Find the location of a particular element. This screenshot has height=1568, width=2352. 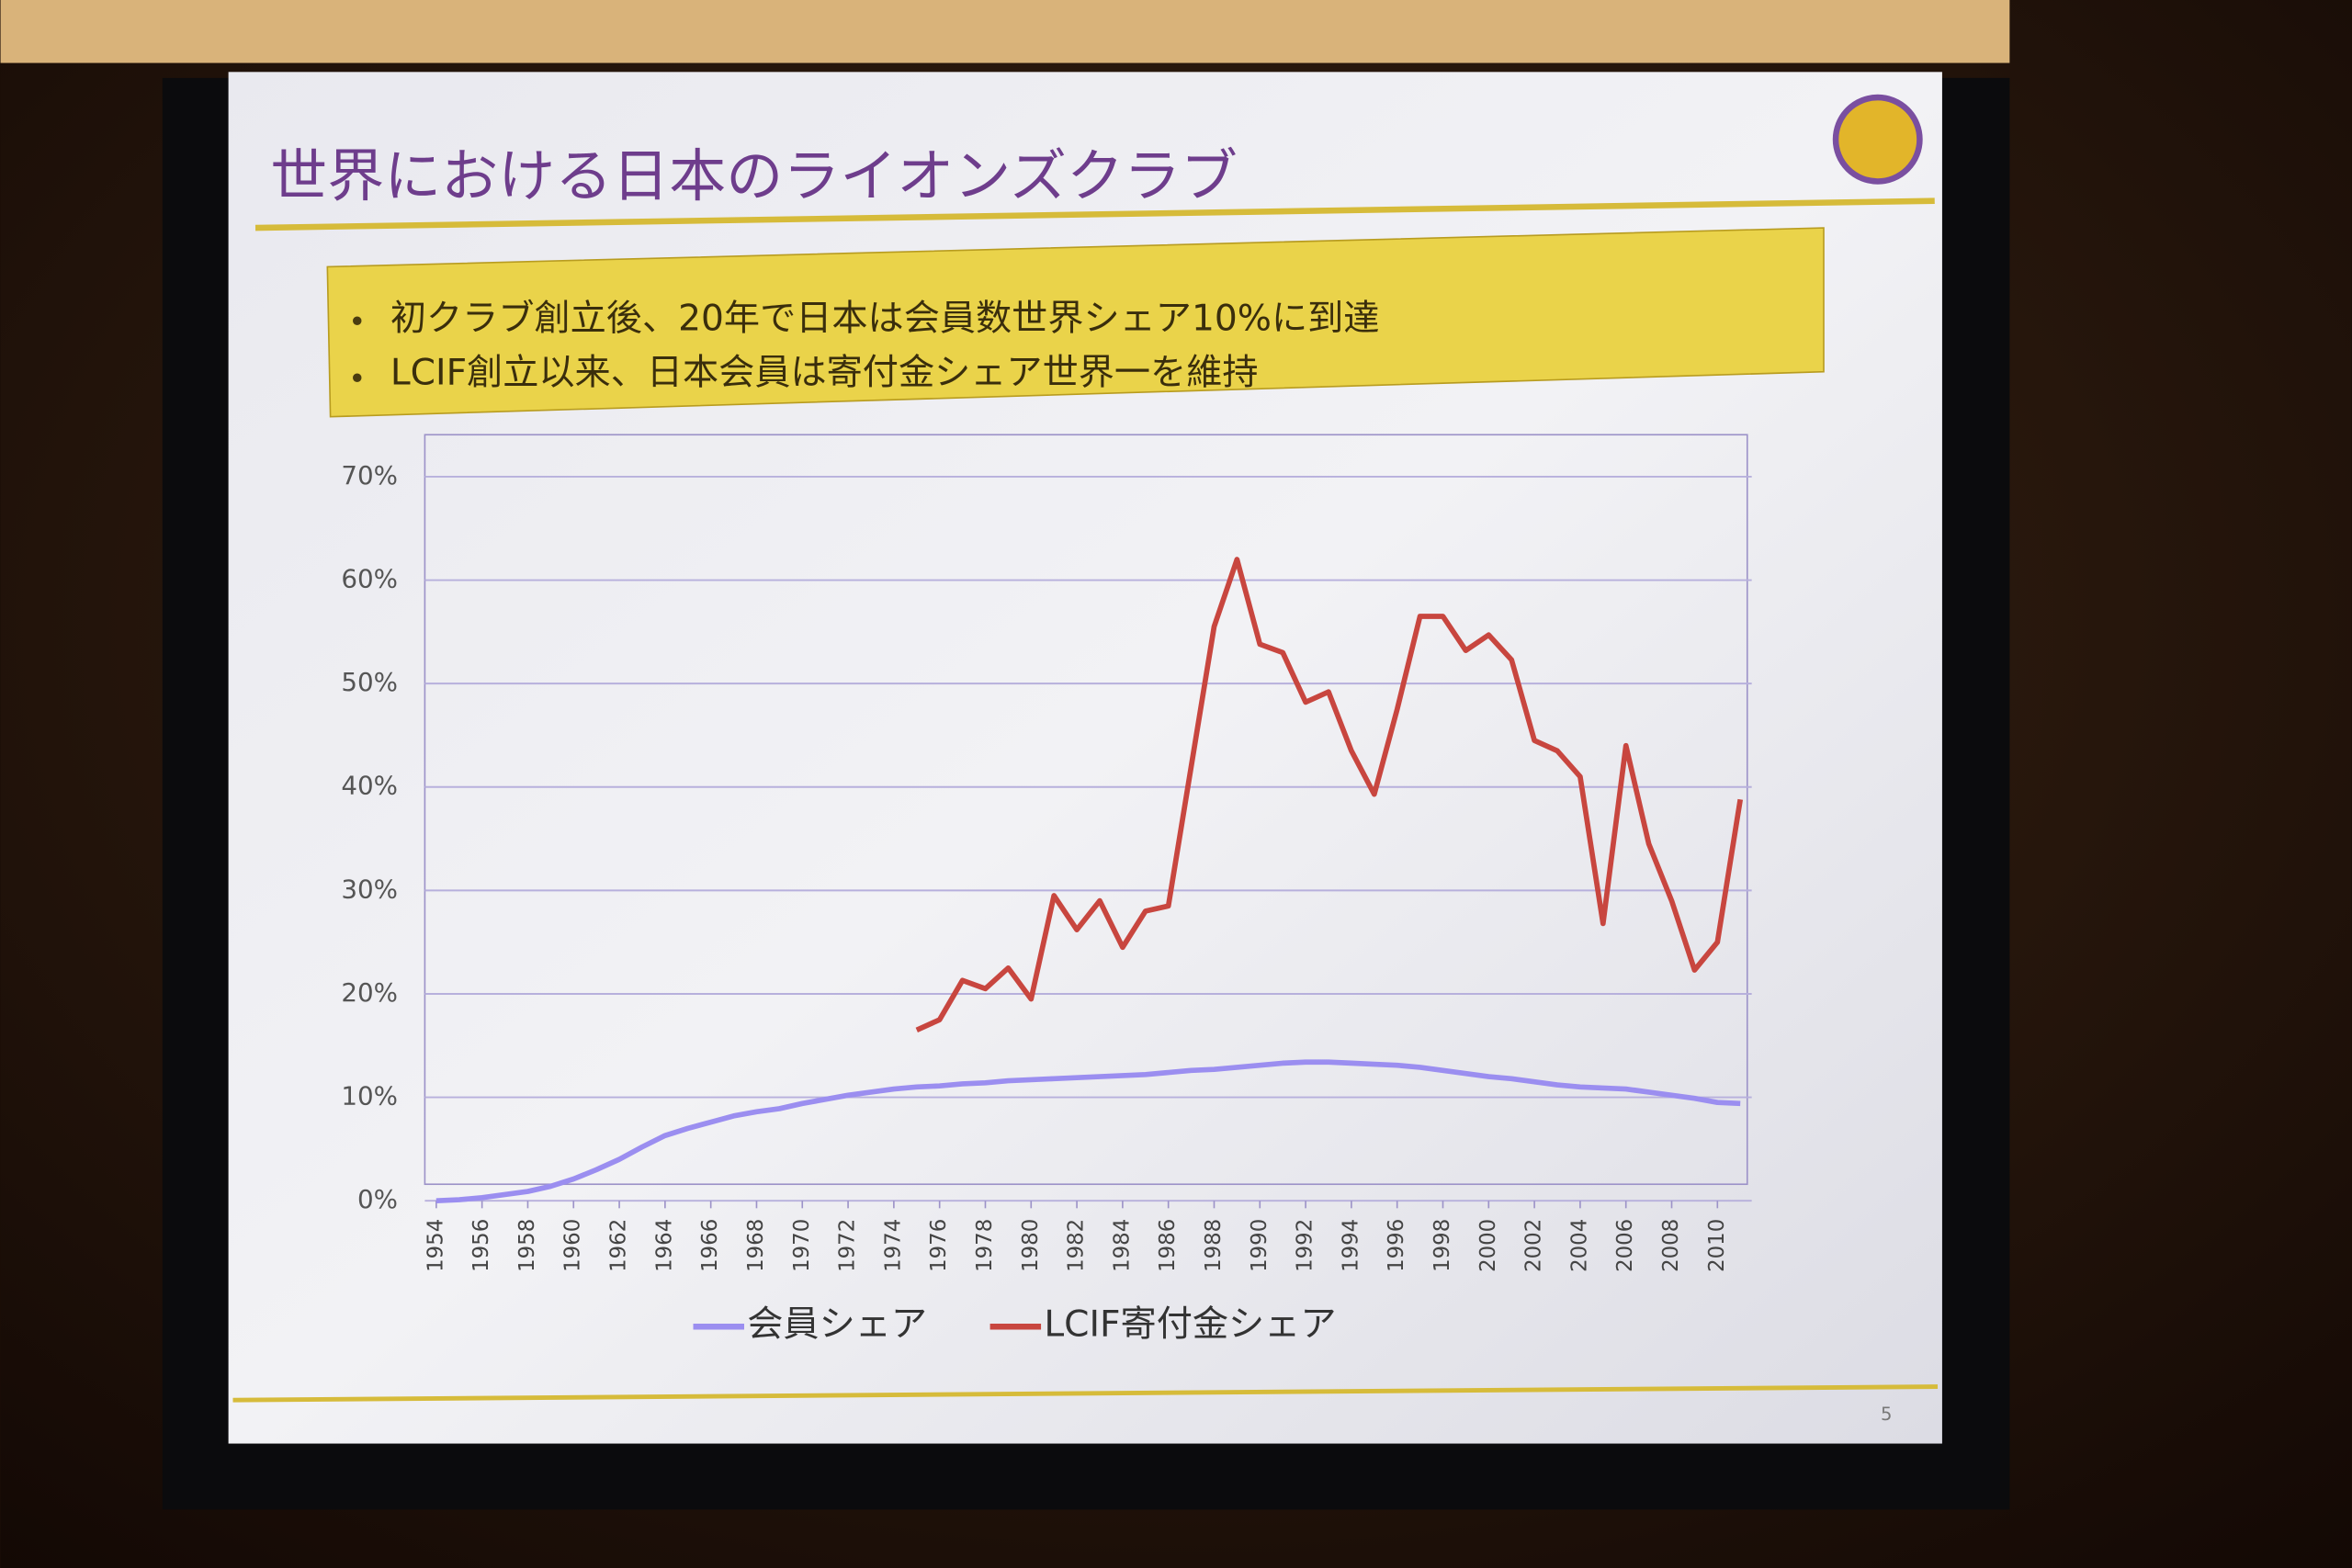

x-tick-label: 1974 is located at coordinates (893, 1245).